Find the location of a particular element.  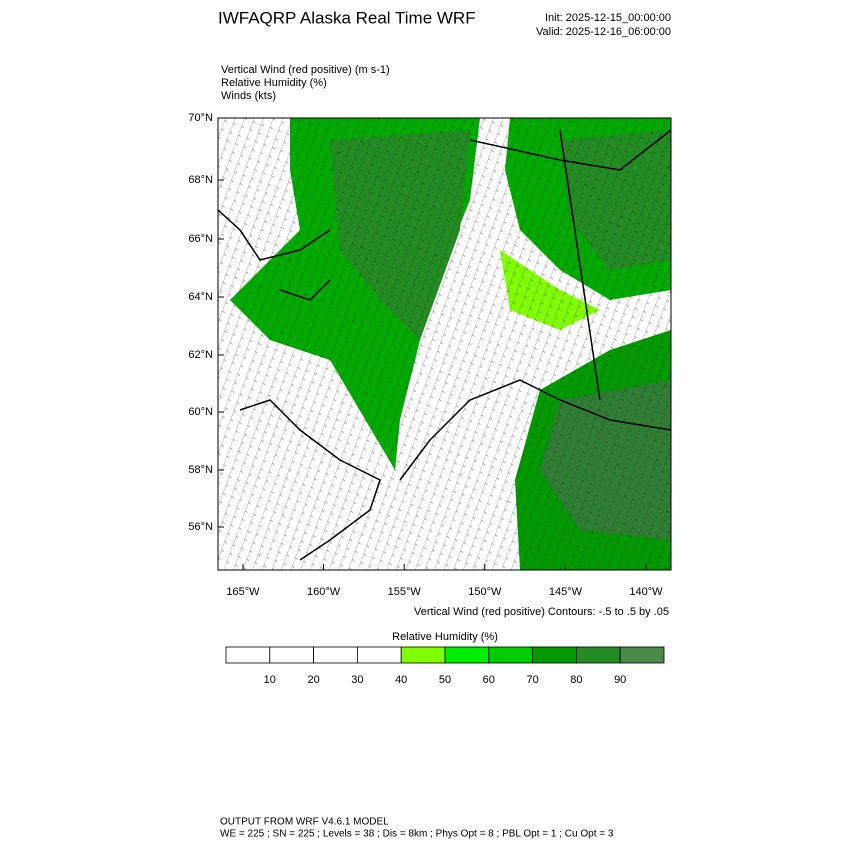

colorbar-label: 90 is located at coordinates (620, 680).